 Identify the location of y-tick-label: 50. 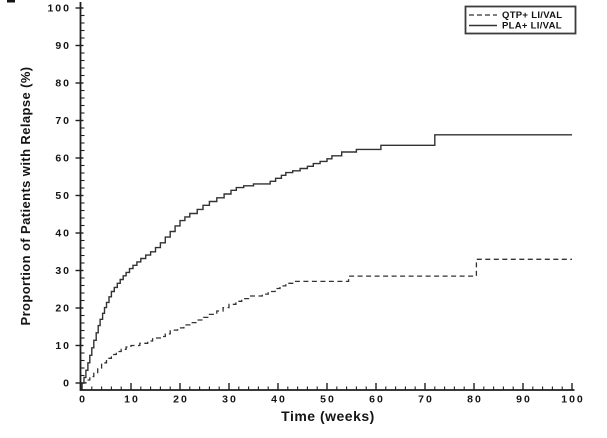
(63, 196).